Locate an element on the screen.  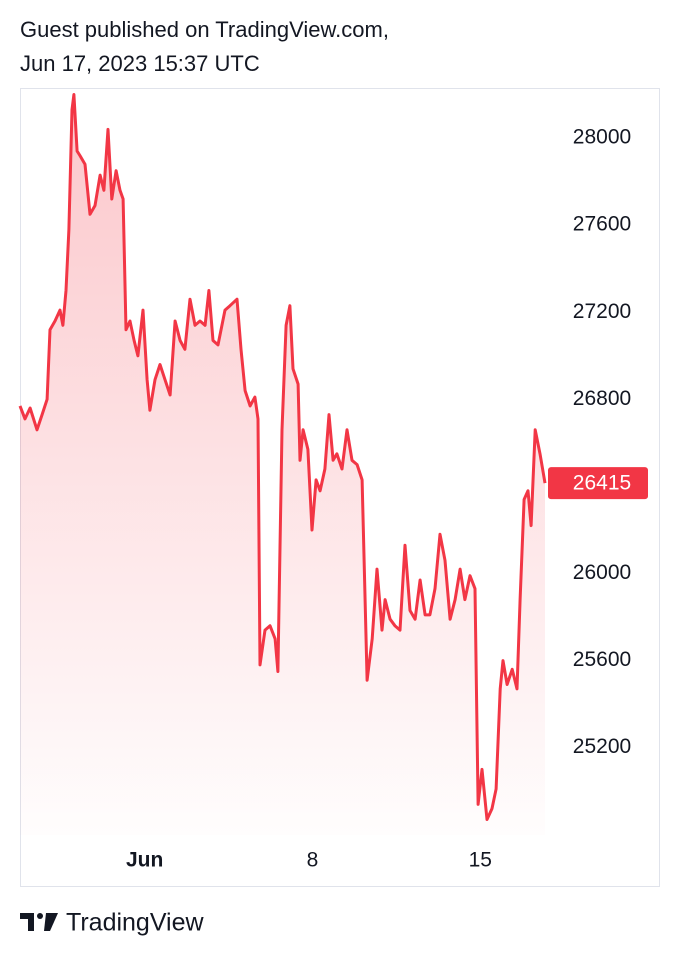
y-tick-label: 25600 is located at coordinates (602, 659).